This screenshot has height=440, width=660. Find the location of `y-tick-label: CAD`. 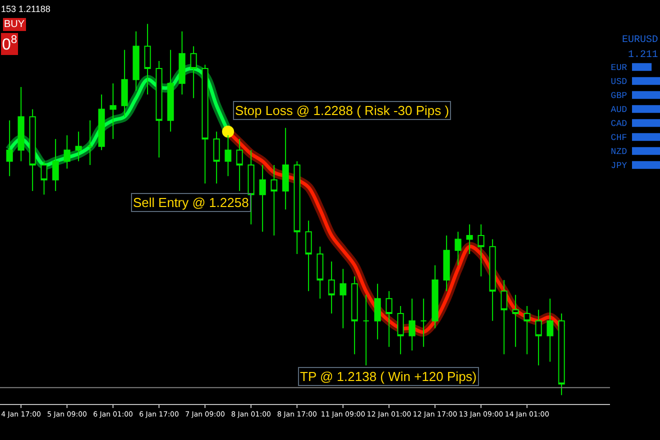

y-tick-label: CAD is located at coordinates (618, 124).